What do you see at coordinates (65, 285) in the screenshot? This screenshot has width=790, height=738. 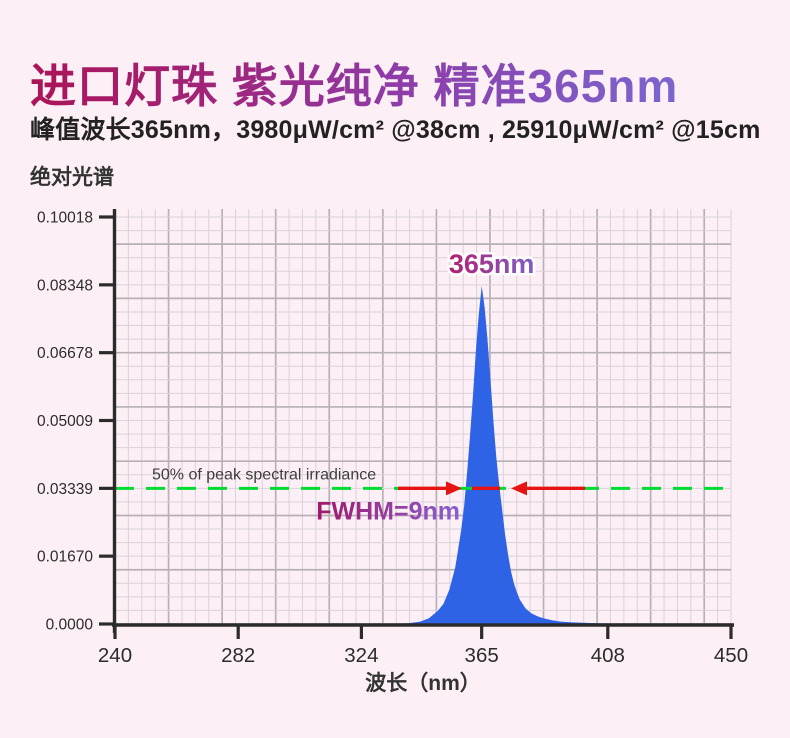 I see `svg-text: 0.08348` at bounding box center [65, 285].